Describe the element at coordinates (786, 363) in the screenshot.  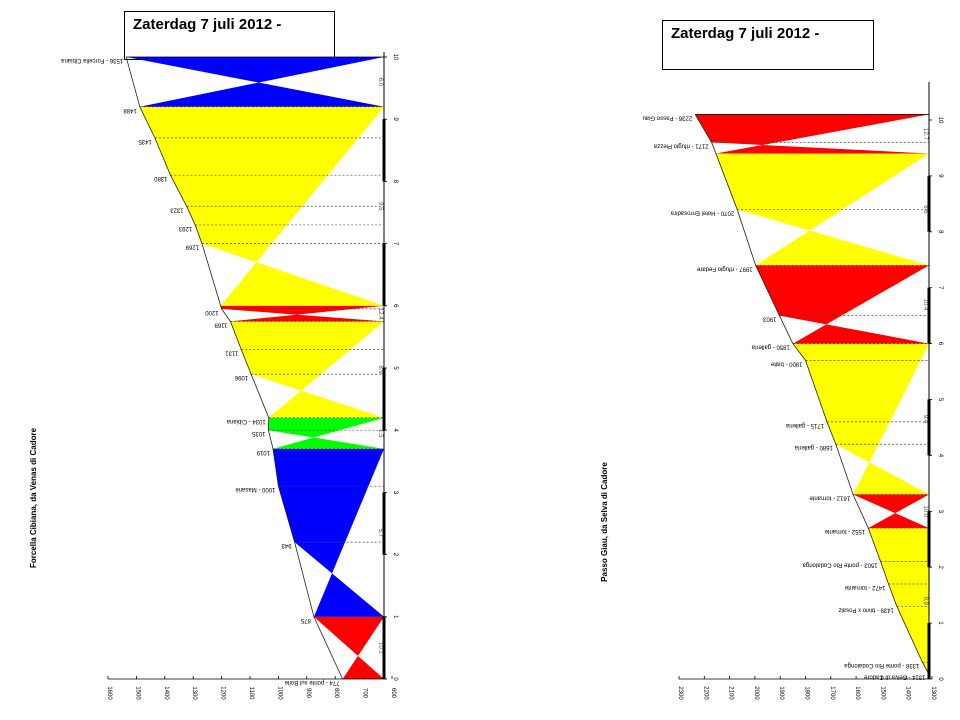
I see `profile-point-label: 1800 - baite` at that location.